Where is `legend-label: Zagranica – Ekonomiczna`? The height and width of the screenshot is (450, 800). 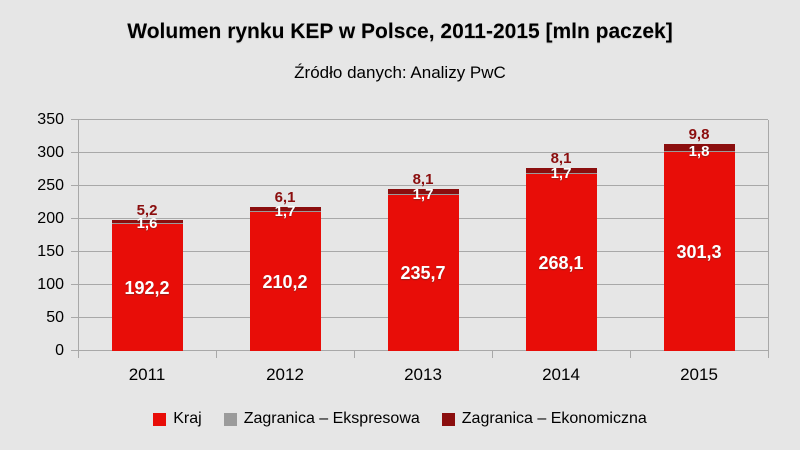
legend-label: Zagranica – Ekonomiczna is located at coordinates (554, 418).